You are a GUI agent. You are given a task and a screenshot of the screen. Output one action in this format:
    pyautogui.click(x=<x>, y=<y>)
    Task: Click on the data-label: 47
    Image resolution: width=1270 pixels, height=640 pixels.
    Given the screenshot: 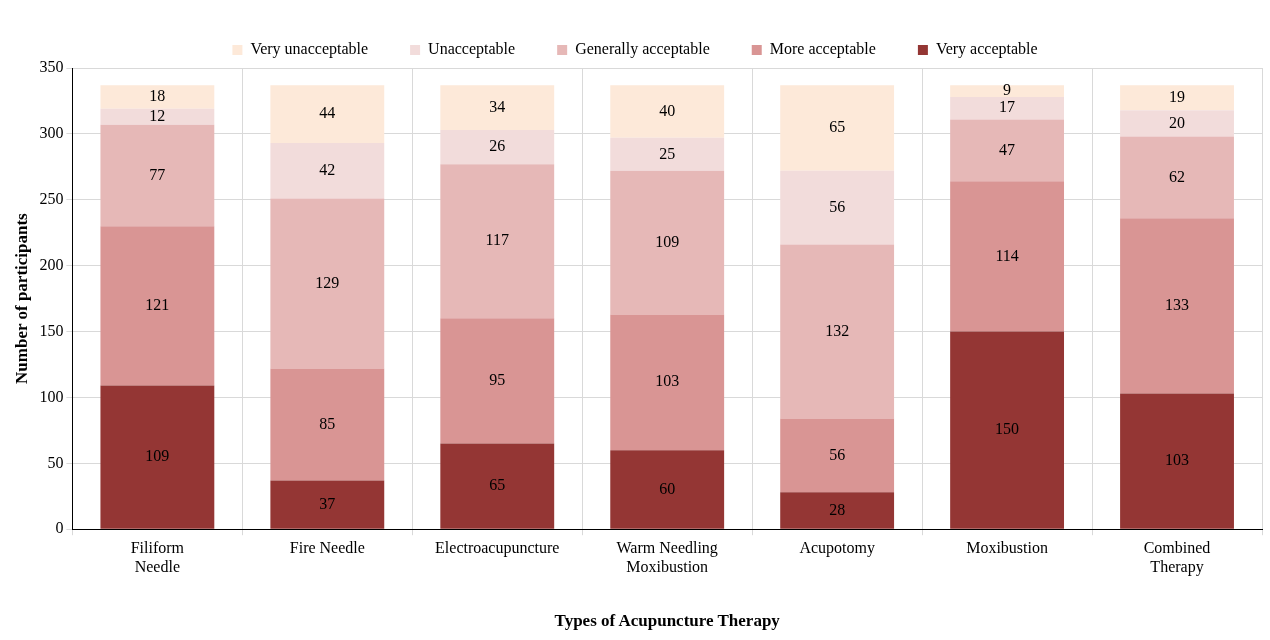 What is the action you would take?
    pyautogui.click(x=1007, y=149)
    